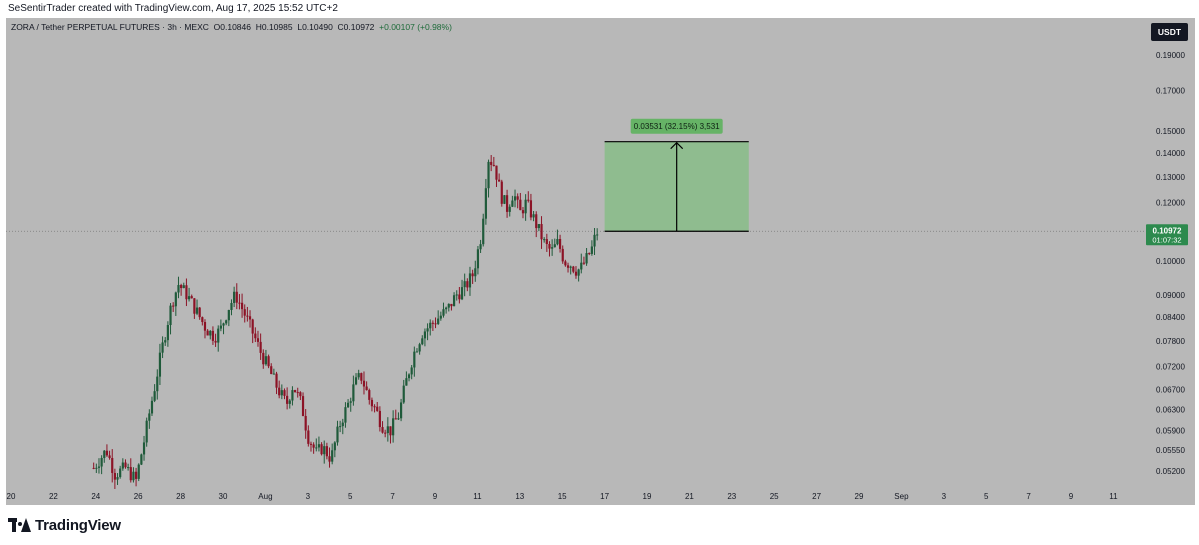 The image size is (1199, 545). Describe the element at coordinates (1028, 496) in the screenshot. I see `time-axis-tick: 7` at that location.